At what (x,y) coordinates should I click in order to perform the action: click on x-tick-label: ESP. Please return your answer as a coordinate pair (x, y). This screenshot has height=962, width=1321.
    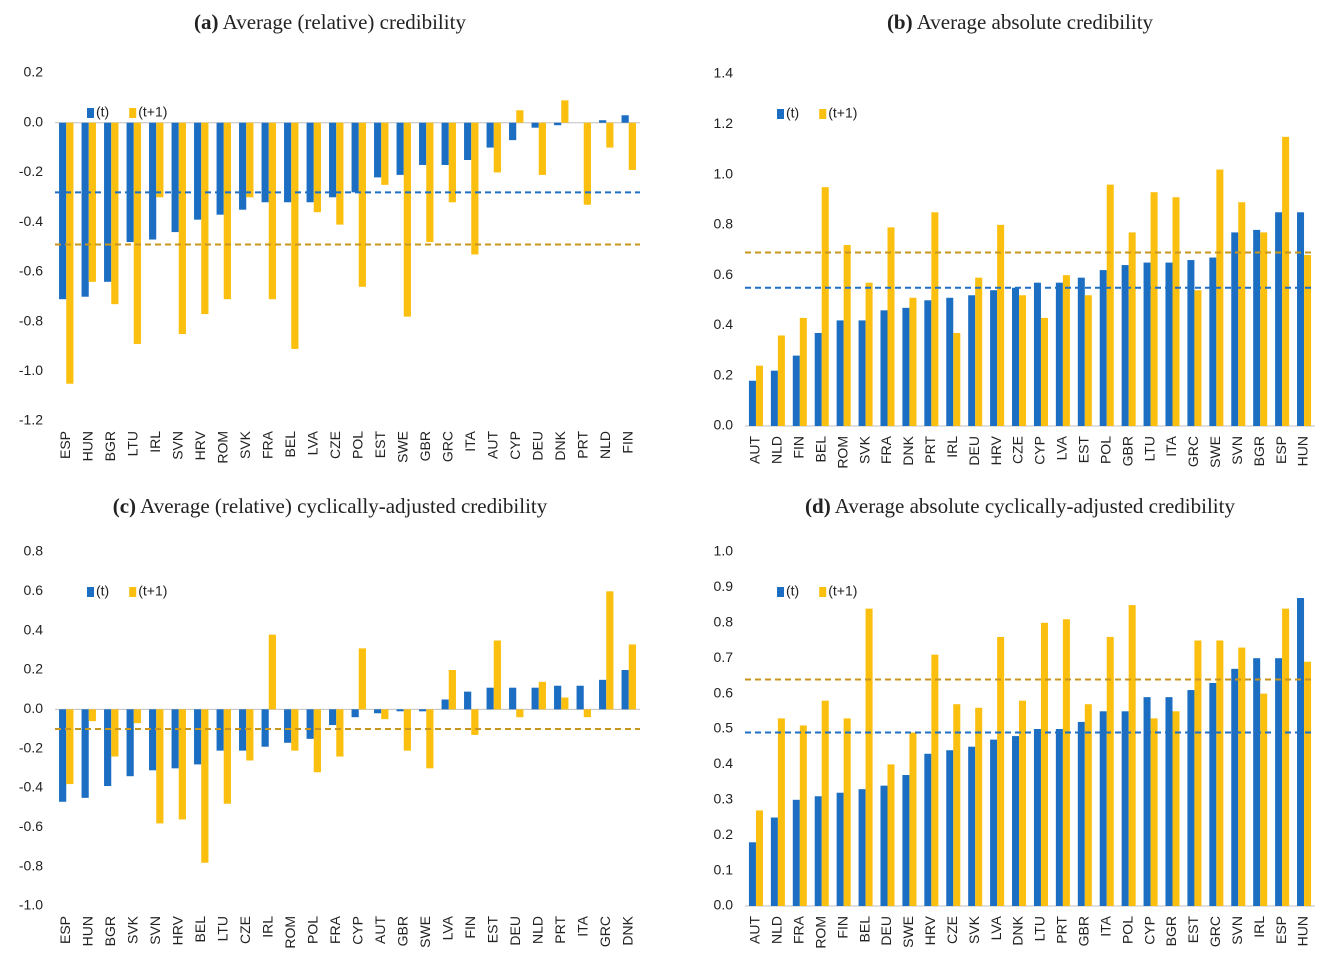
    Looking at the image, I should click on (1281, 930).